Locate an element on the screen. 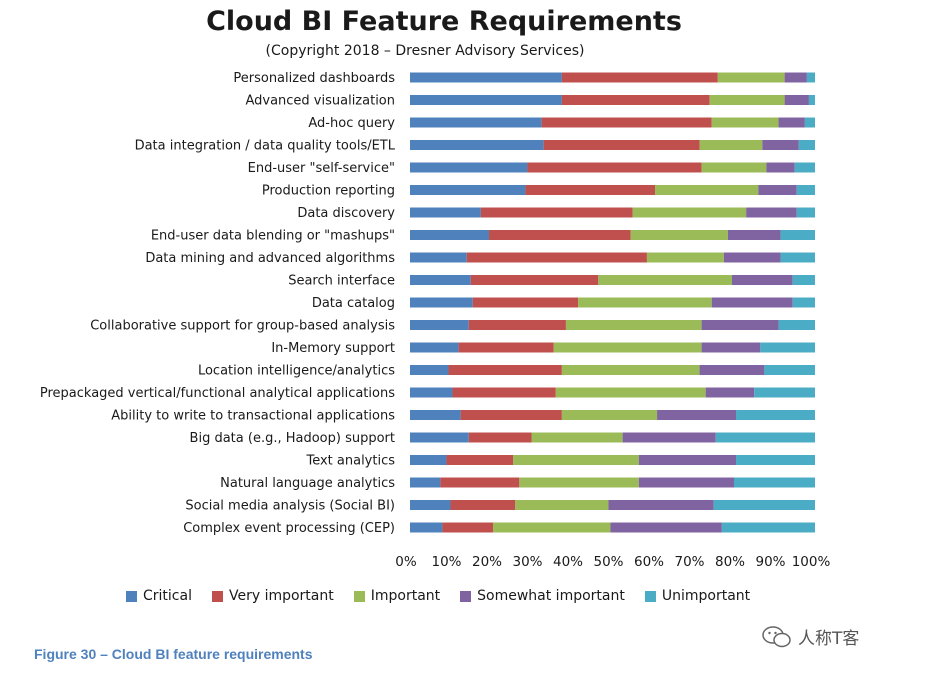  x-tick-label: 50% is located at coordinates (608, 562).